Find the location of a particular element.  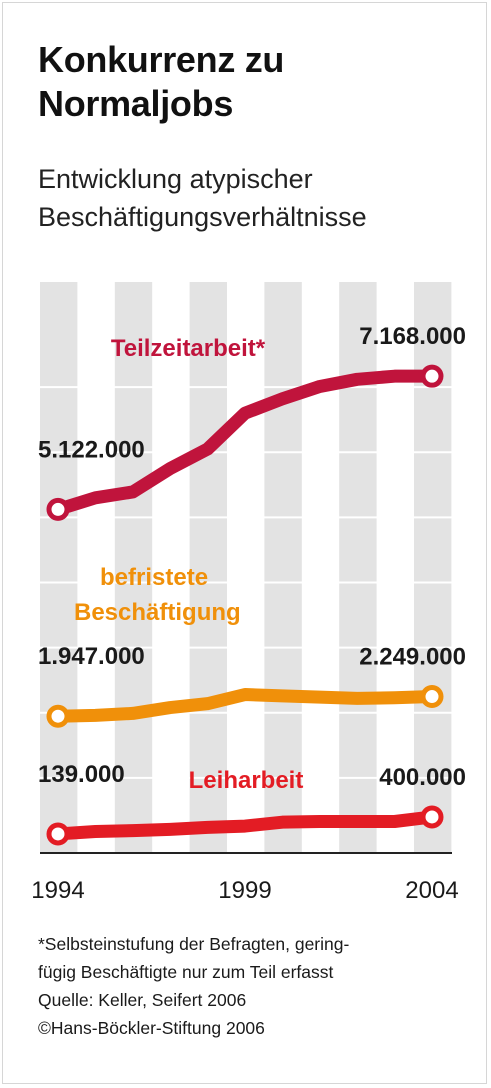

start-value-label: 1.947.000 is located at coordinates (91, 656).